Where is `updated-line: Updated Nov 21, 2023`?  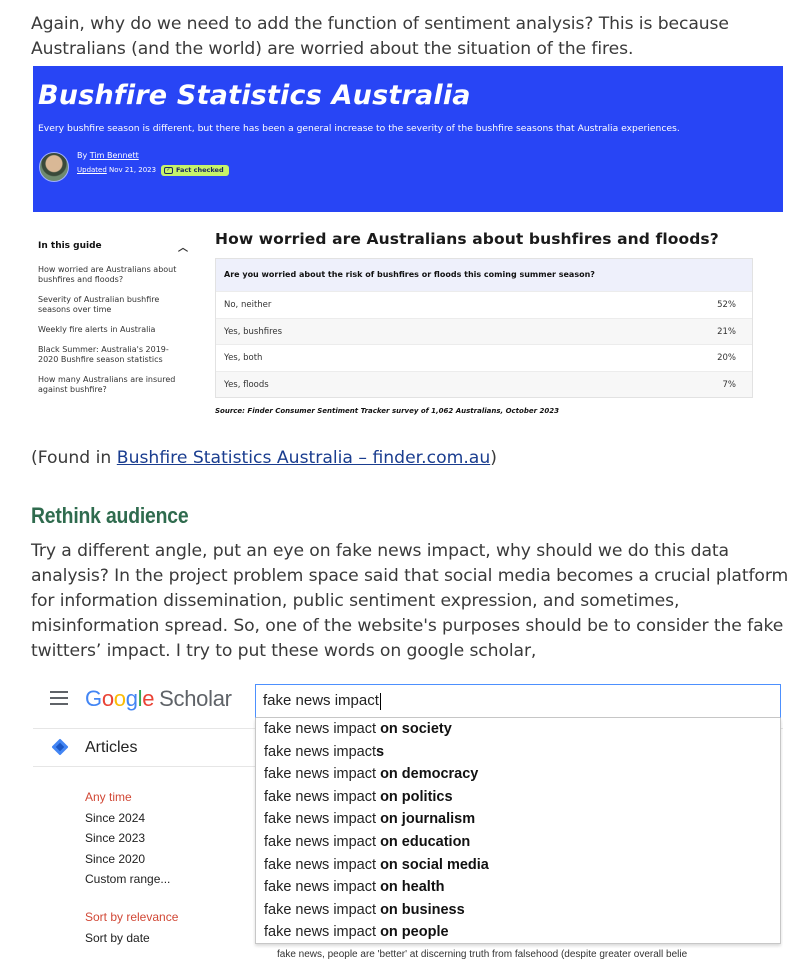 updated-line: Updated Nov 21, 2023 is located at coordinates (116, 170).